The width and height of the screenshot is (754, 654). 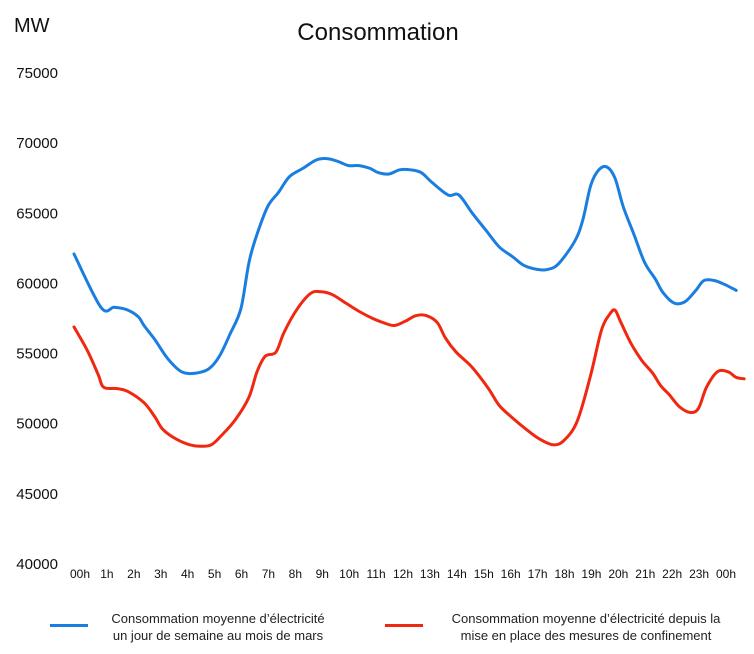 What do you see at coordinates (511, 574) in the screenshot?
I see `x-tick-label: 16h` at bounding box center [511, 574].